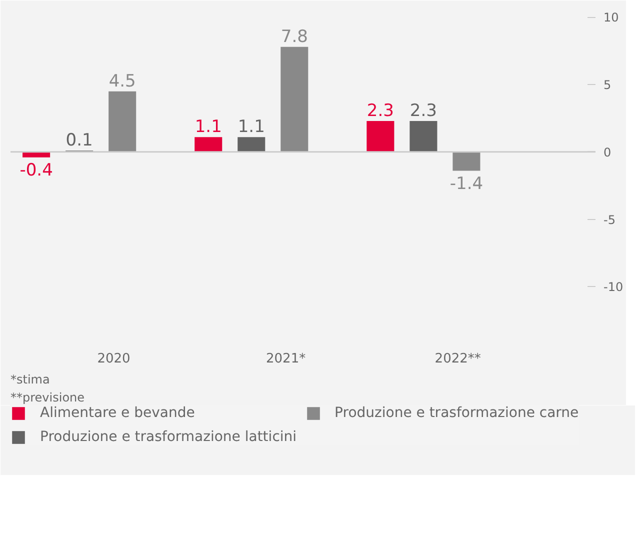  Describe the element at coordinates (122, 81) in the screenshot. I see `data-label: 4.5` at that location.